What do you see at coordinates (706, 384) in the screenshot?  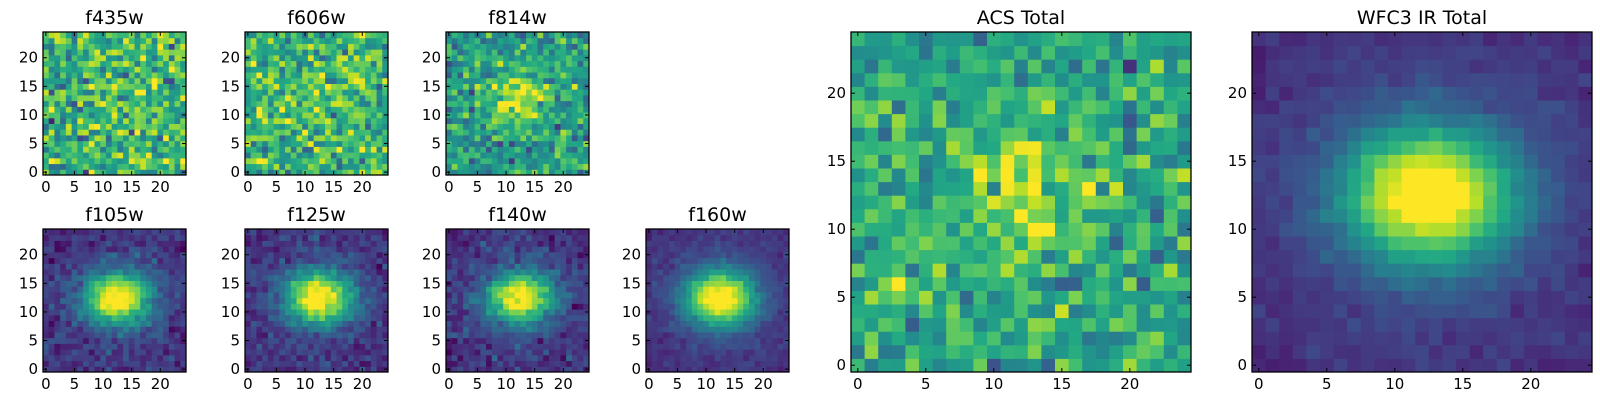 I see `x-tick-label: 10` at bounding box center [706, 384].